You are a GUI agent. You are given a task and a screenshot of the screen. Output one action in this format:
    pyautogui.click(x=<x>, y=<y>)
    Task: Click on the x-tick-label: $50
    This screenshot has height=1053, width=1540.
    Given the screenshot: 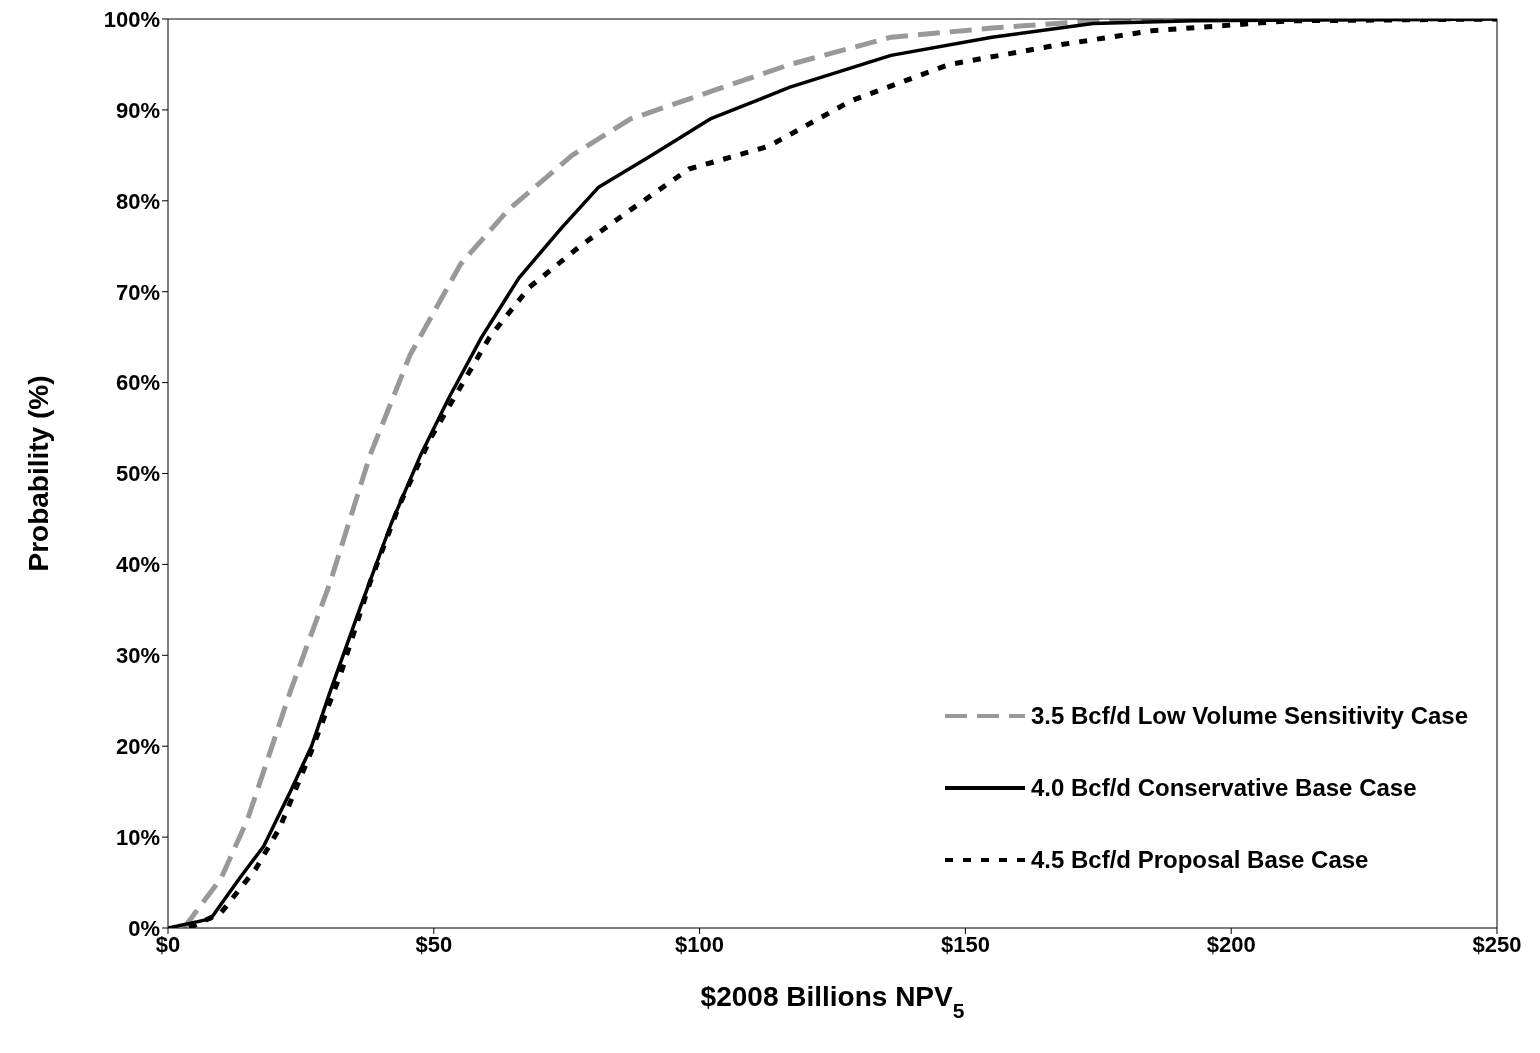 What is the action you would take?
    pyautogui.click(x=434, y=944)
    